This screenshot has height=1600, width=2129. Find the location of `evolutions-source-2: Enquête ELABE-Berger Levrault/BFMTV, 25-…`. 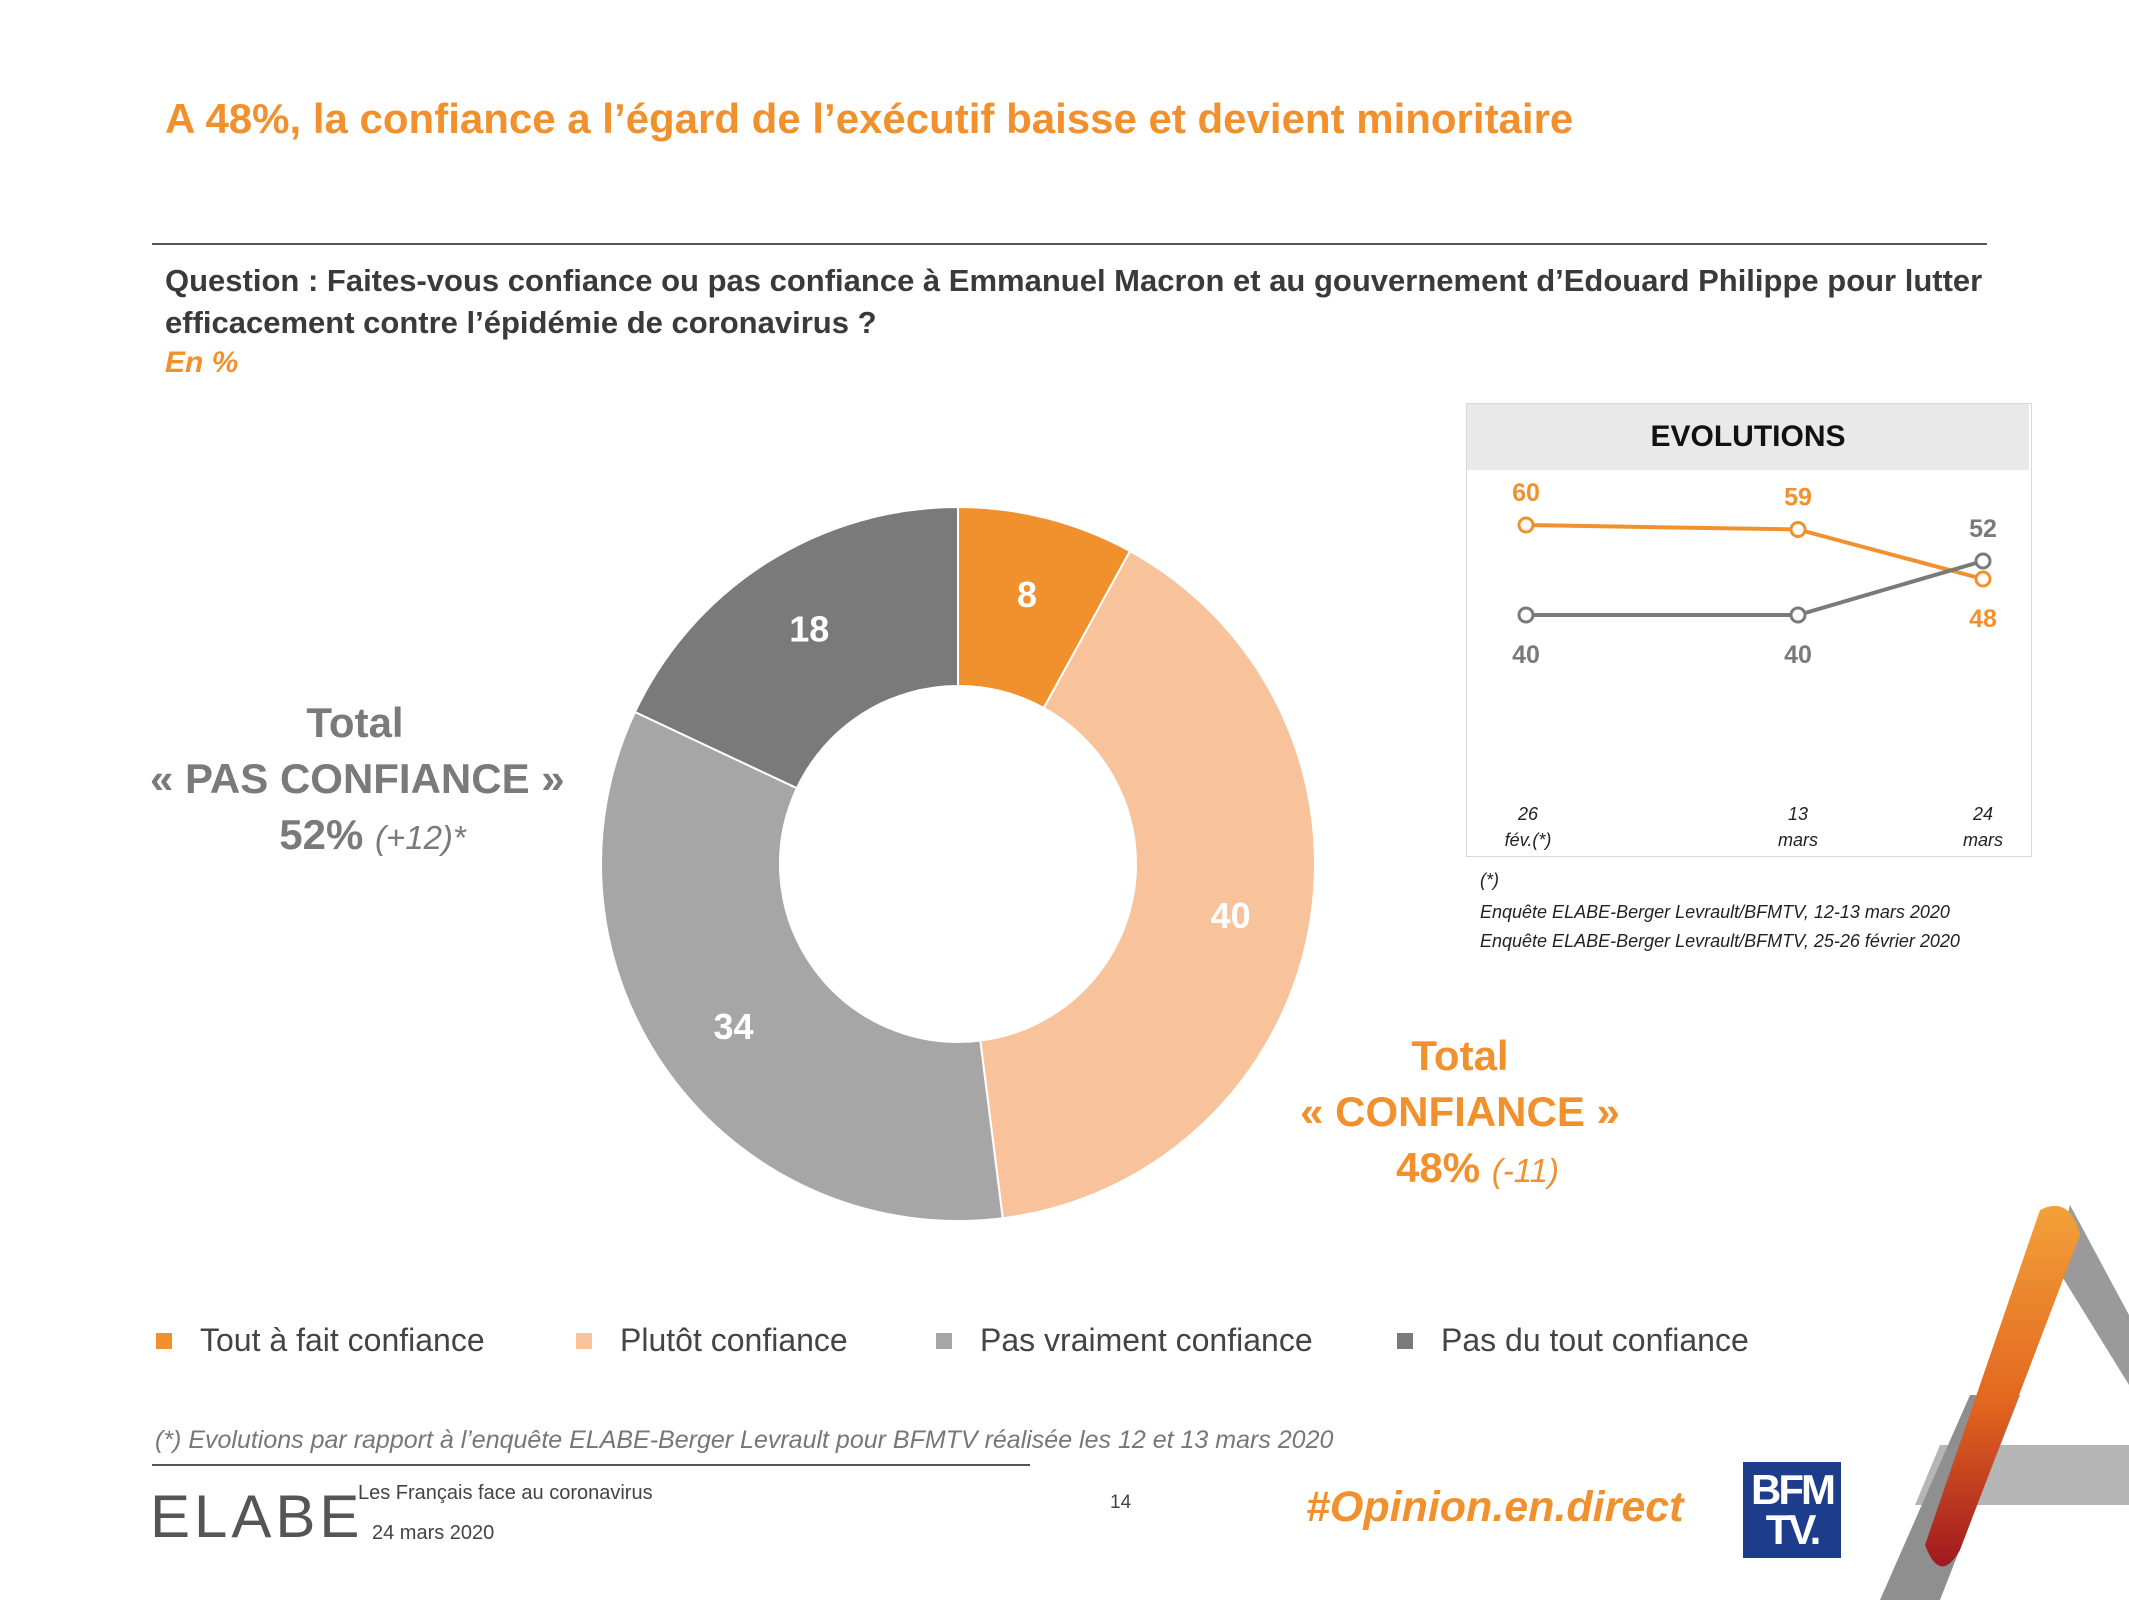

evolutions-source-2: Enquête ELABE-Berger Levrault/BFMTV, 25-… is located at coordinates (1720, 941).